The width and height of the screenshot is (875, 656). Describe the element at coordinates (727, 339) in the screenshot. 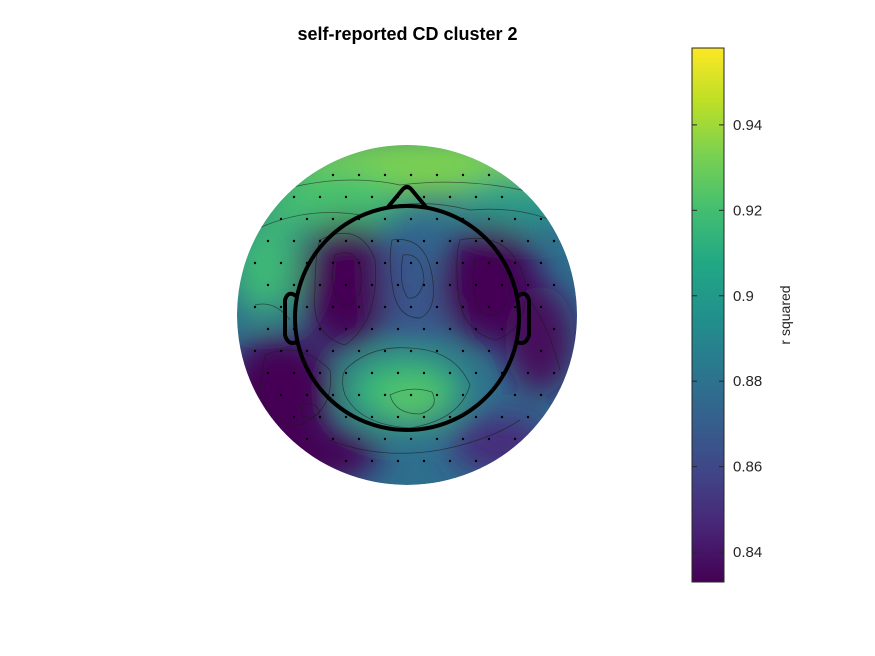

I see `colorbar-ticks: 0.84 0.86 0.88 0.9 0.92 0.94` at that location.